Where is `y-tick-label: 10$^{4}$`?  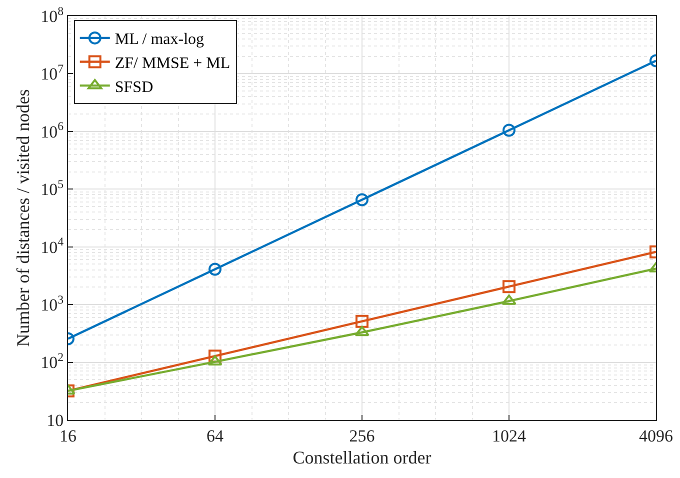
y-tick-label: 10$^{4}$ is located at coordinates (52, 245).